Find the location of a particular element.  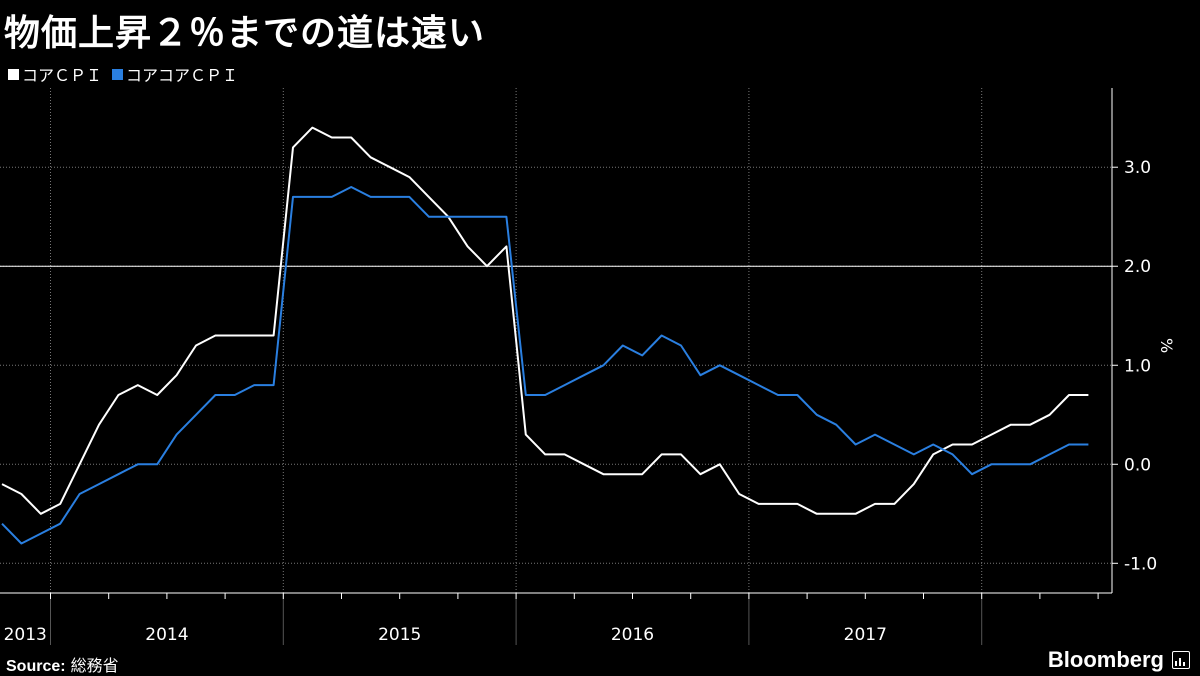

source-value: 総務省 is located at coordinates (94, 665).